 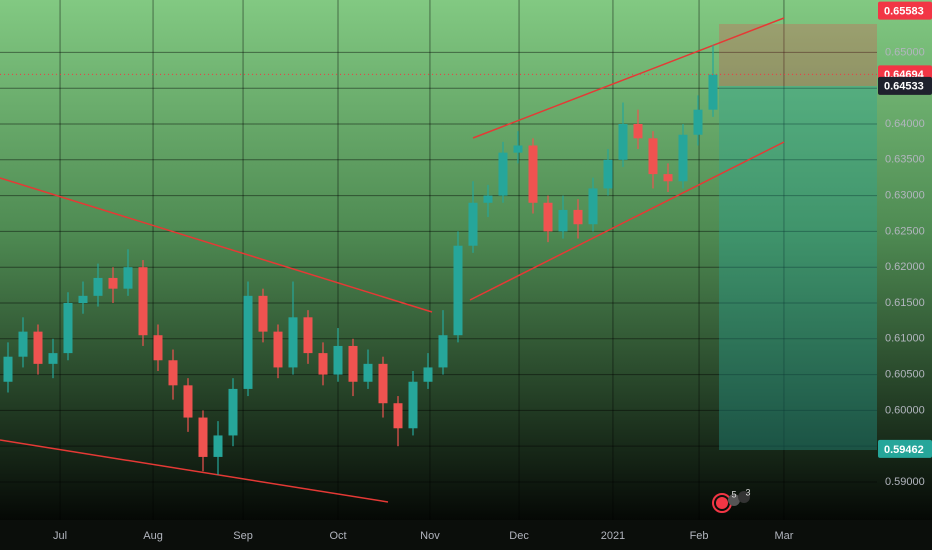 I want to click on y-tick-label: 0.64000, so click(x=905, y=124).